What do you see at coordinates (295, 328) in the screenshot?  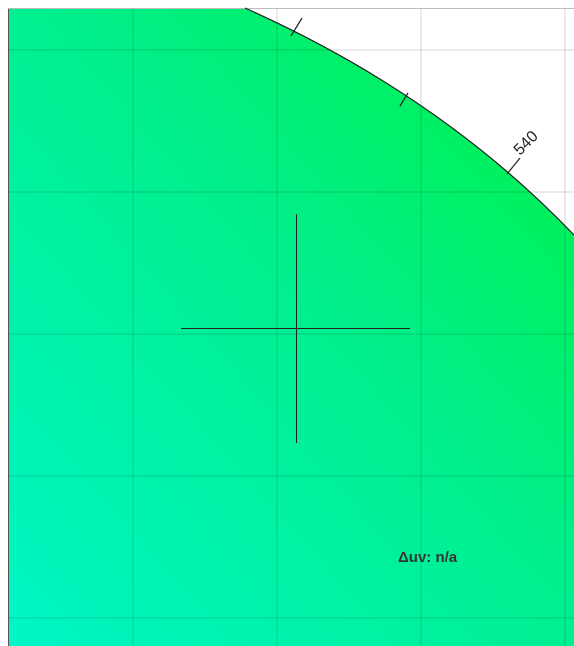 I see `crosshair` at bounding box center [295, 328].